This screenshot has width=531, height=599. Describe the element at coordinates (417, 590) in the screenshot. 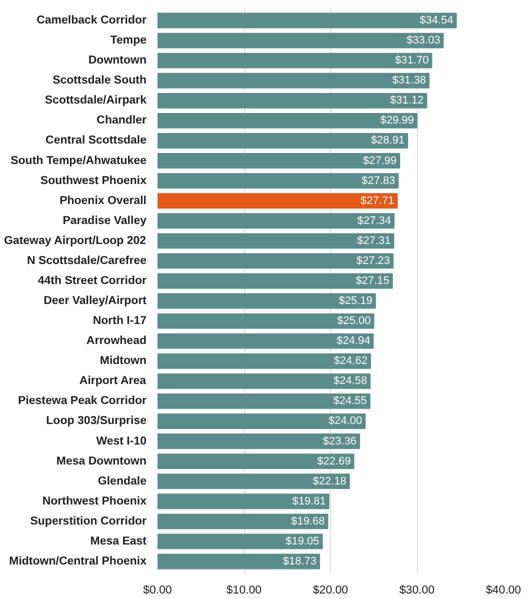

I see `x-tick-label: $30.00` at that location.